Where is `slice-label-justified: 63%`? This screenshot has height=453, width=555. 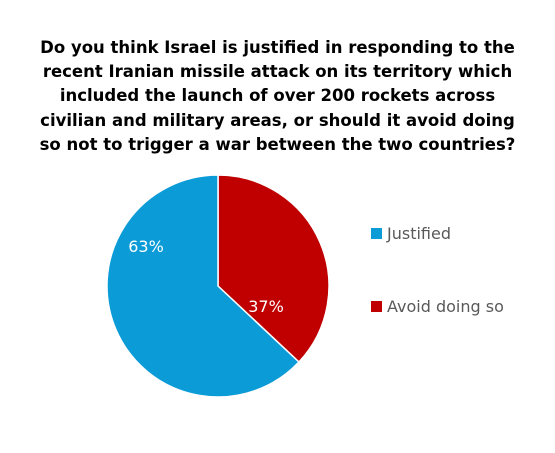 slice-label-justified: 63% is located at coordinates (146, 246).